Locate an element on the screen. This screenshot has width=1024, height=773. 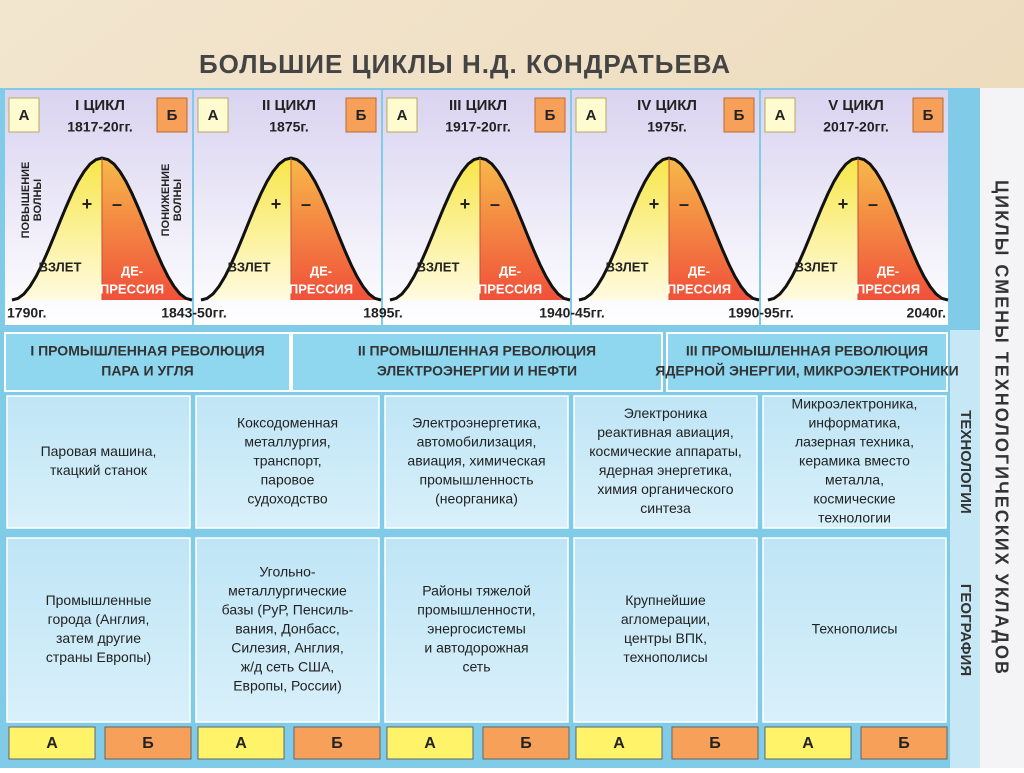
cell-text: энергосистемы is located at coordinates (476, 629).